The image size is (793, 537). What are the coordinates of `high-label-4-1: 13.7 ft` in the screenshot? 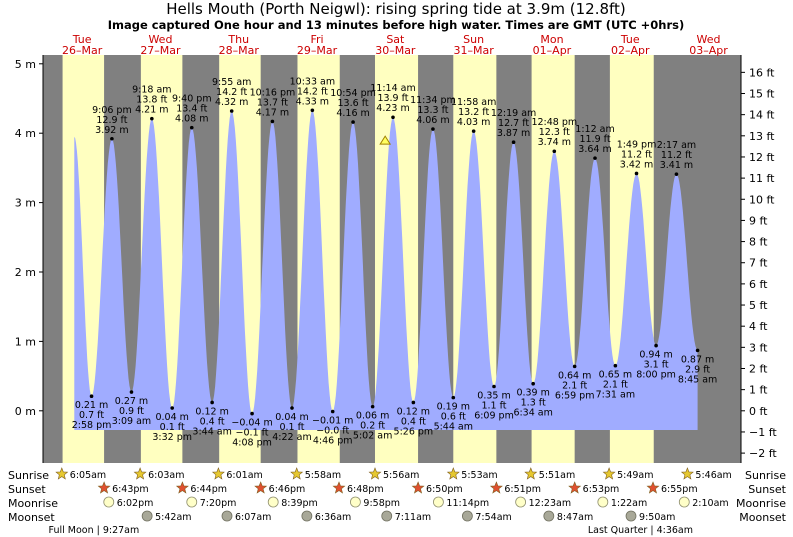 It's located at (272, 102).